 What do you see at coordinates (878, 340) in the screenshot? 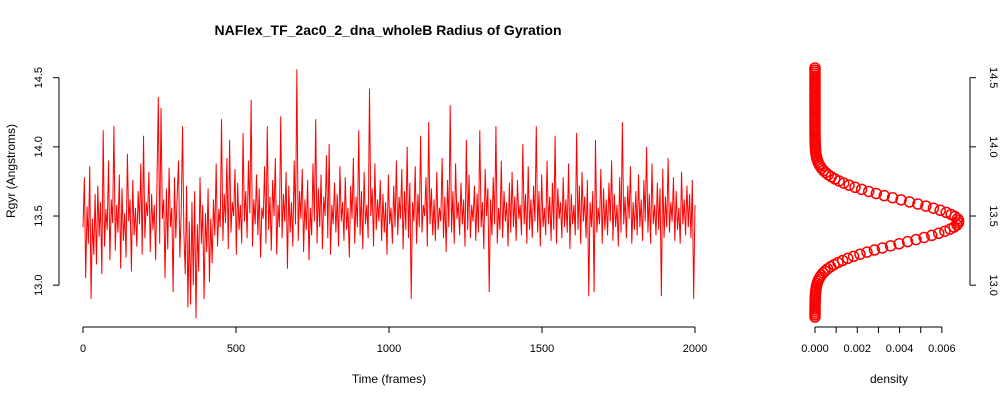
I see `density-x-axis: 0.000 0.002 0.004 0.006` at bounding box center [878, 340].